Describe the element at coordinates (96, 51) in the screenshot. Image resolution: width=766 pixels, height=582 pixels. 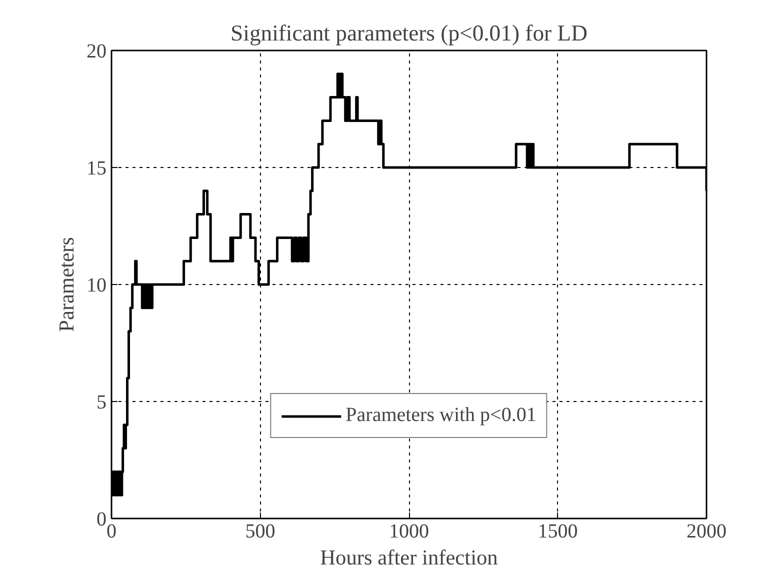
I see `y-tick-label: 20` at that location.